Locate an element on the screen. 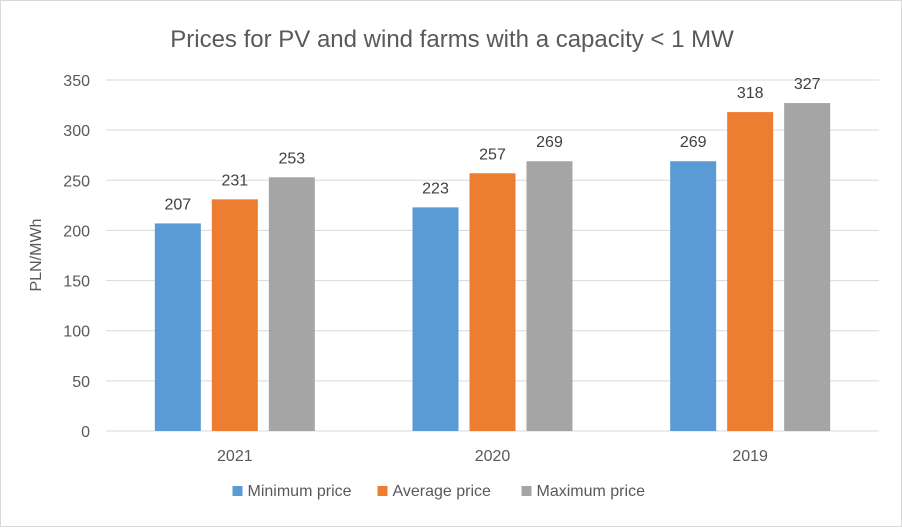 Image resolution: width=902 pixels, height=531 pixels. legend: Minimum price Average price Maximum price is located at coordinates (439, 491).